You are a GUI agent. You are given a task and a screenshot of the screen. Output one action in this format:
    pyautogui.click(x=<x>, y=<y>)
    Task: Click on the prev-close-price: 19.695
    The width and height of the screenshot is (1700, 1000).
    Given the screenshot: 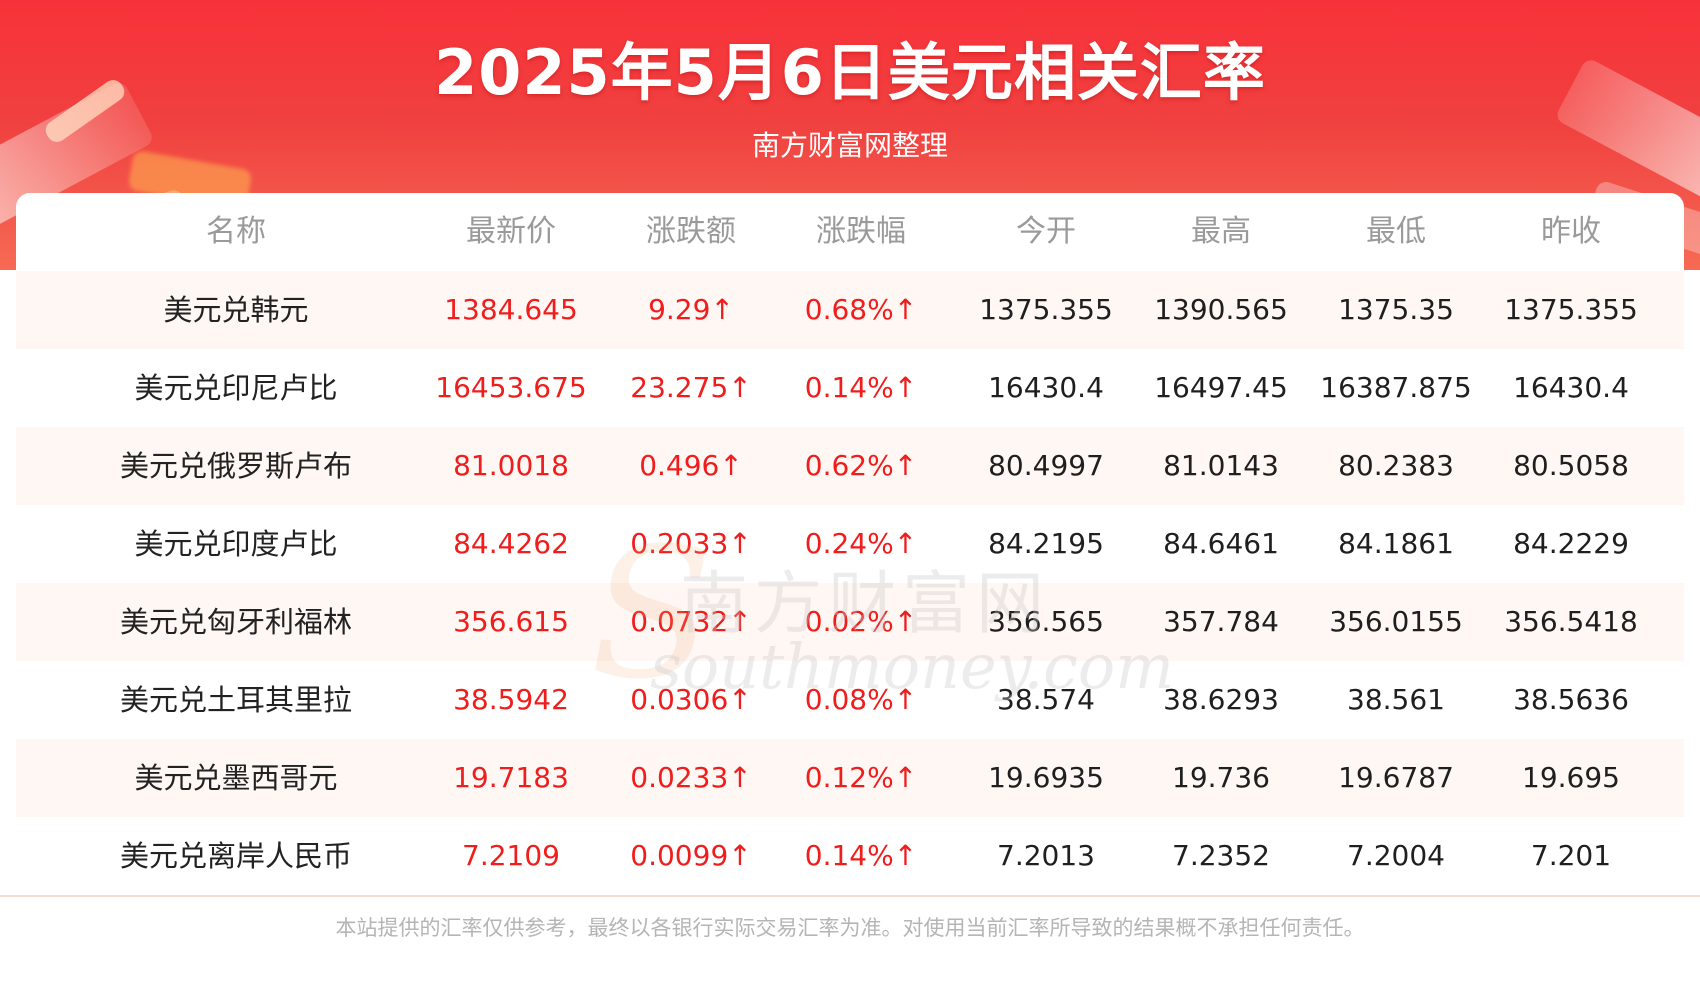 What is the action you would take?
    pyautogui.click(x=1571, y=777)
    